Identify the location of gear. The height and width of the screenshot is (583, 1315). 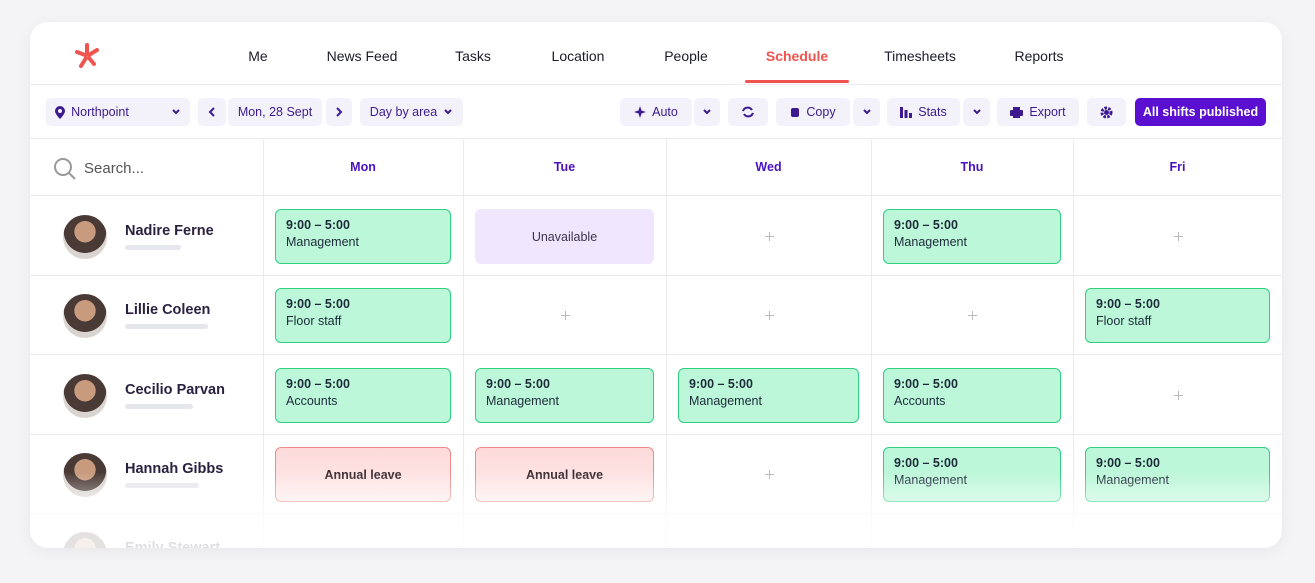
(1106, 112).